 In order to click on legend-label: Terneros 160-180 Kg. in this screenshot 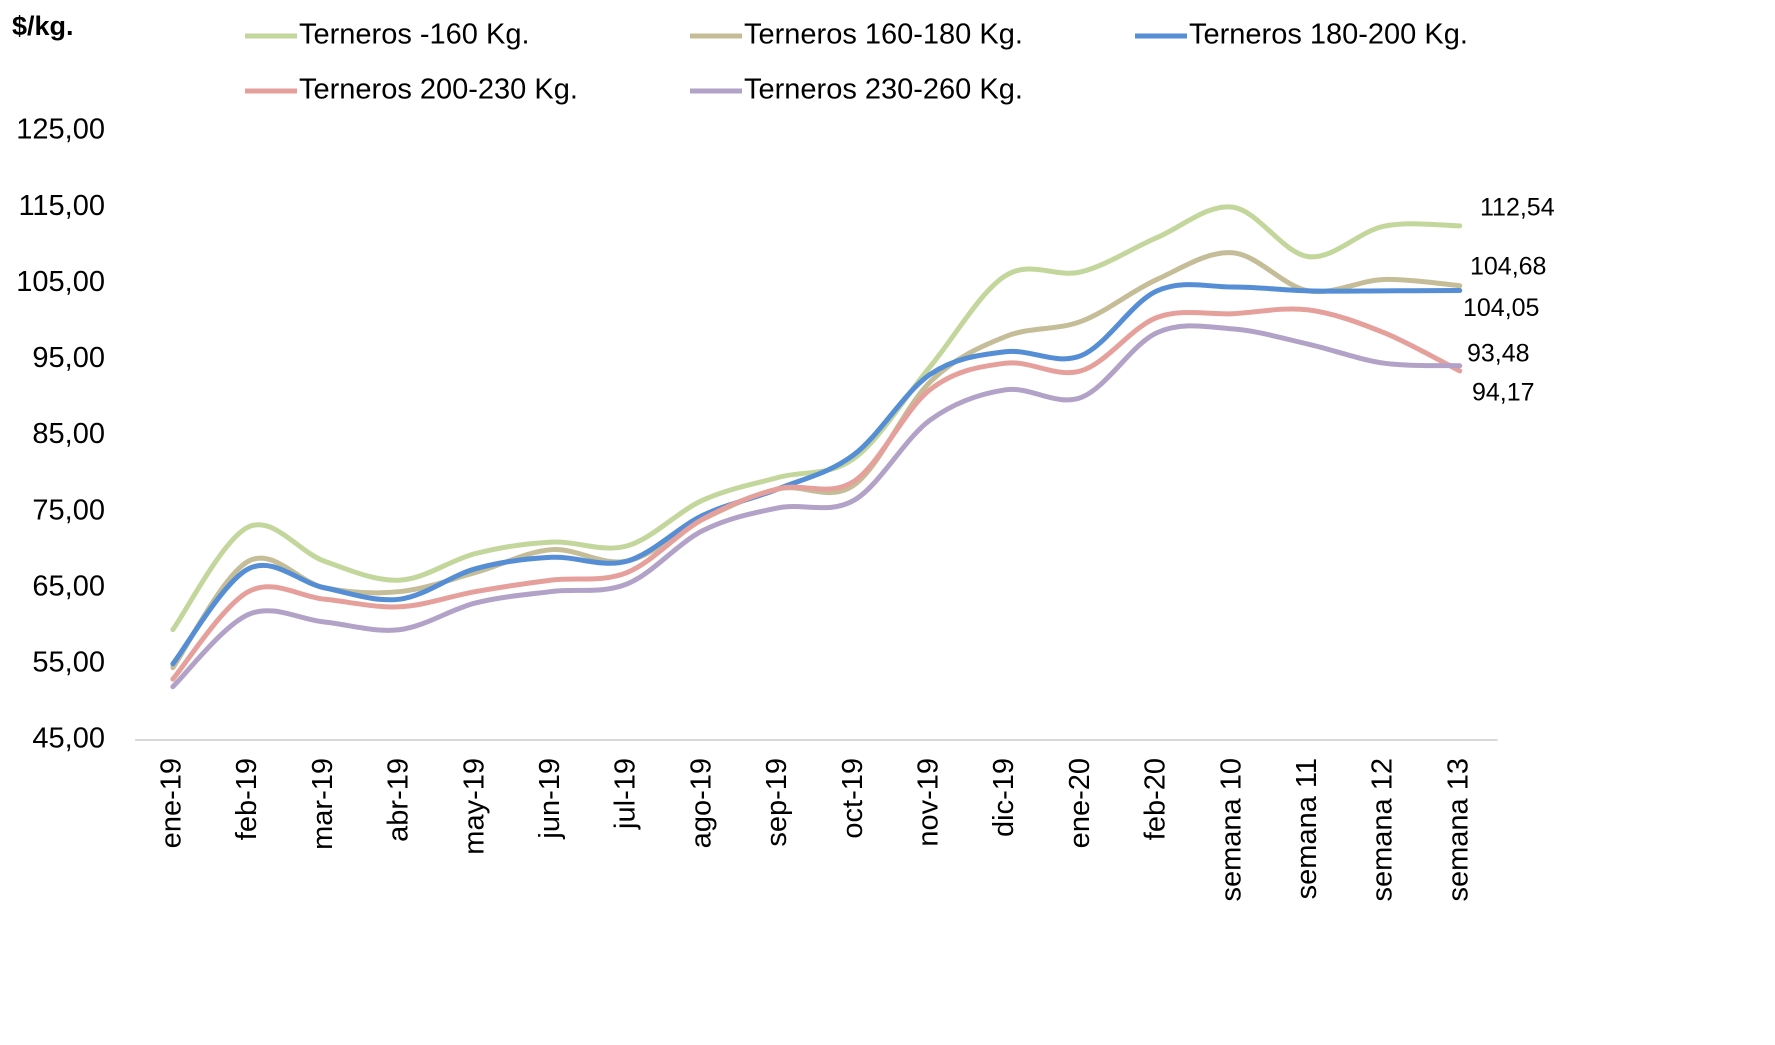, I will do `click(883, 35)`.